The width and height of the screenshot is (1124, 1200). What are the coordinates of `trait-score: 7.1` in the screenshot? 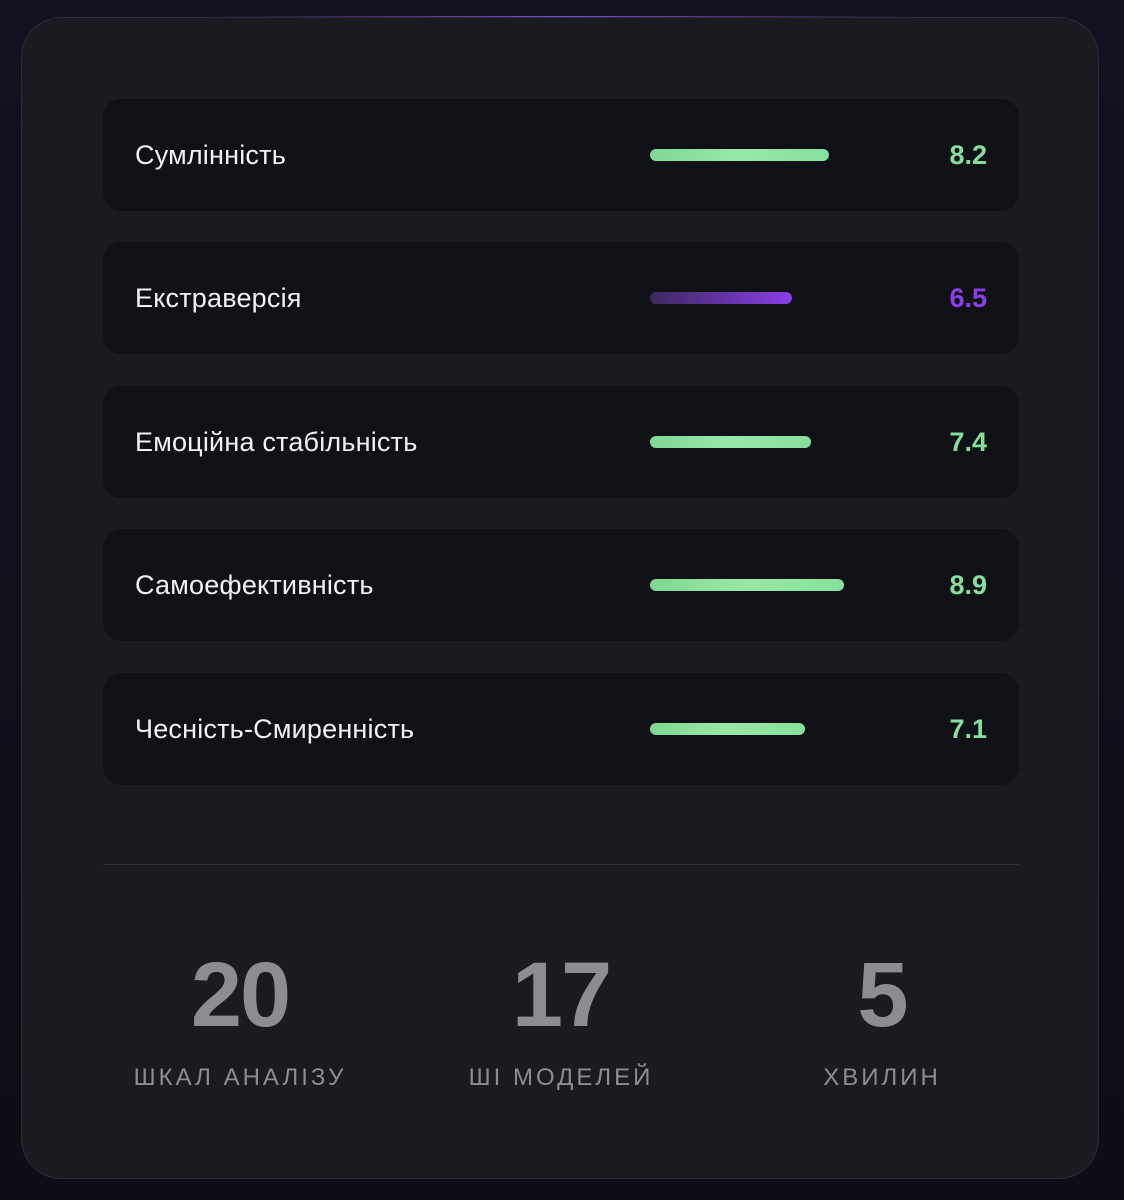 It's located at (968, 729).